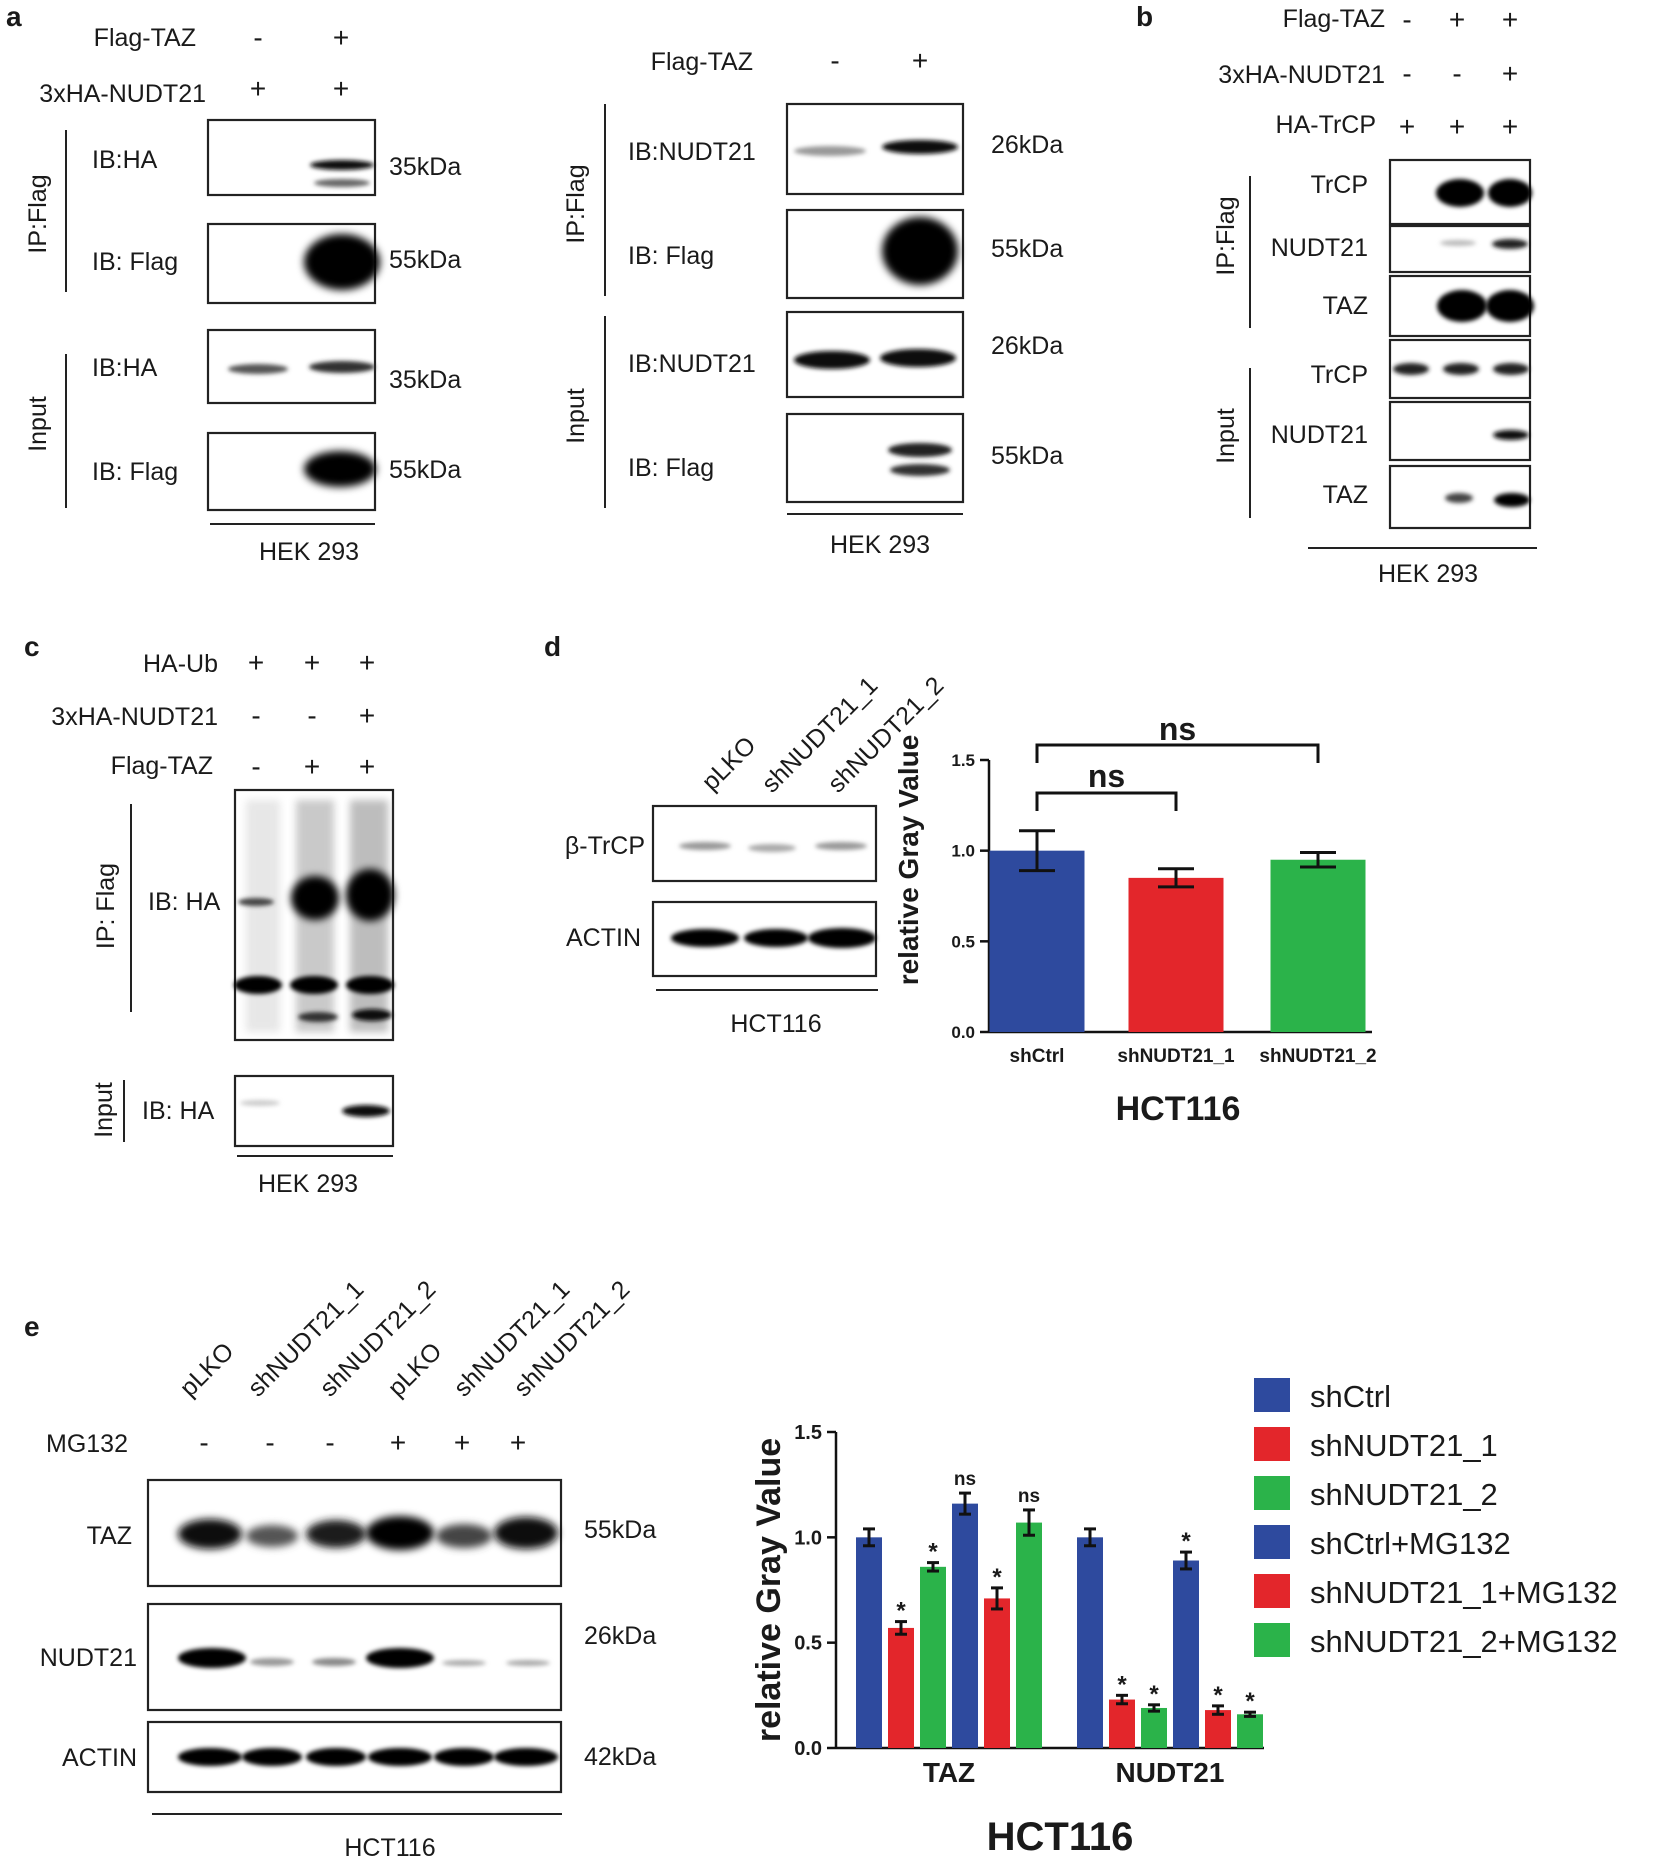 The height and width of the screenshot is (1864, 1655). I want to click on treatment-sign: -, so click(329, 1442).